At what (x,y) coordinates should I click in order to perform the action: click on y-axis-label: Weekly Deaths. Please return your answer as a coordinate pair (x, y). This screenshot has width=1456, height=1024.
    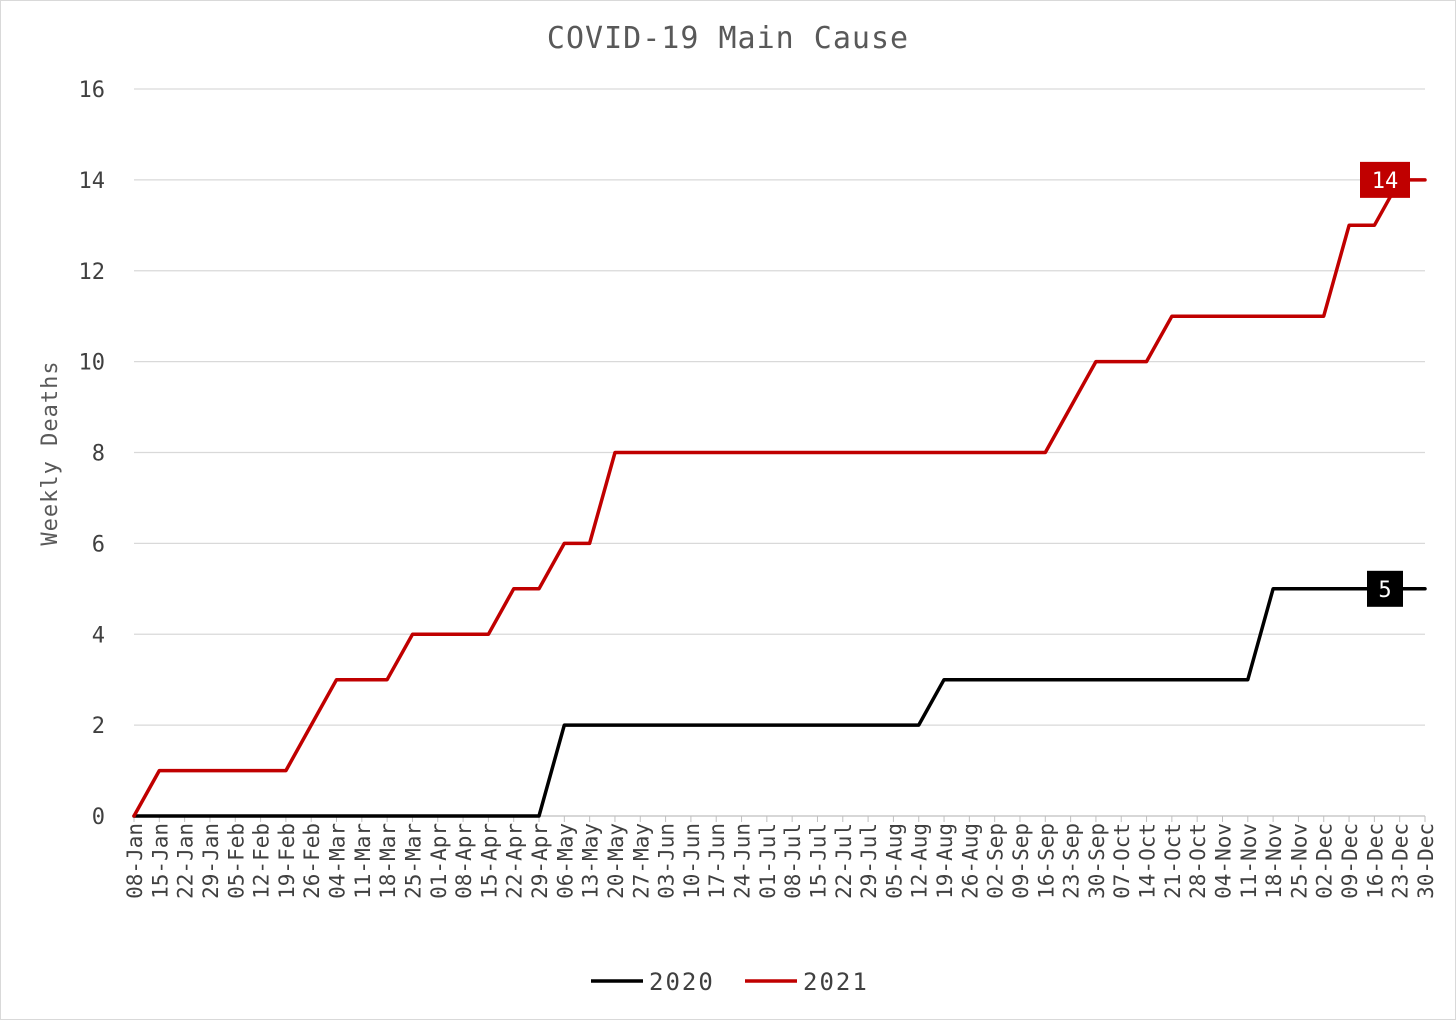
    Looking at the image, I should click on (50, 452).